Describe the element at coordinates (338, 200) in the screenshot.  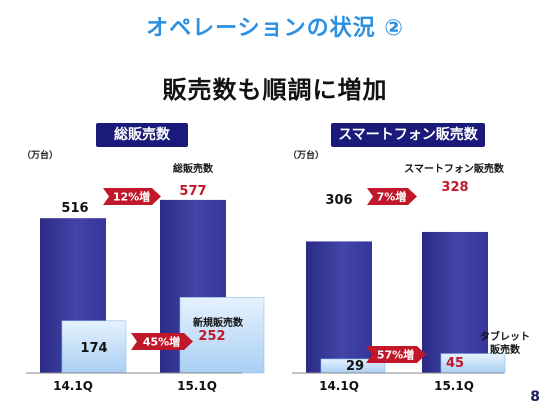
I see `smartphone-value-label: 306` at that location.